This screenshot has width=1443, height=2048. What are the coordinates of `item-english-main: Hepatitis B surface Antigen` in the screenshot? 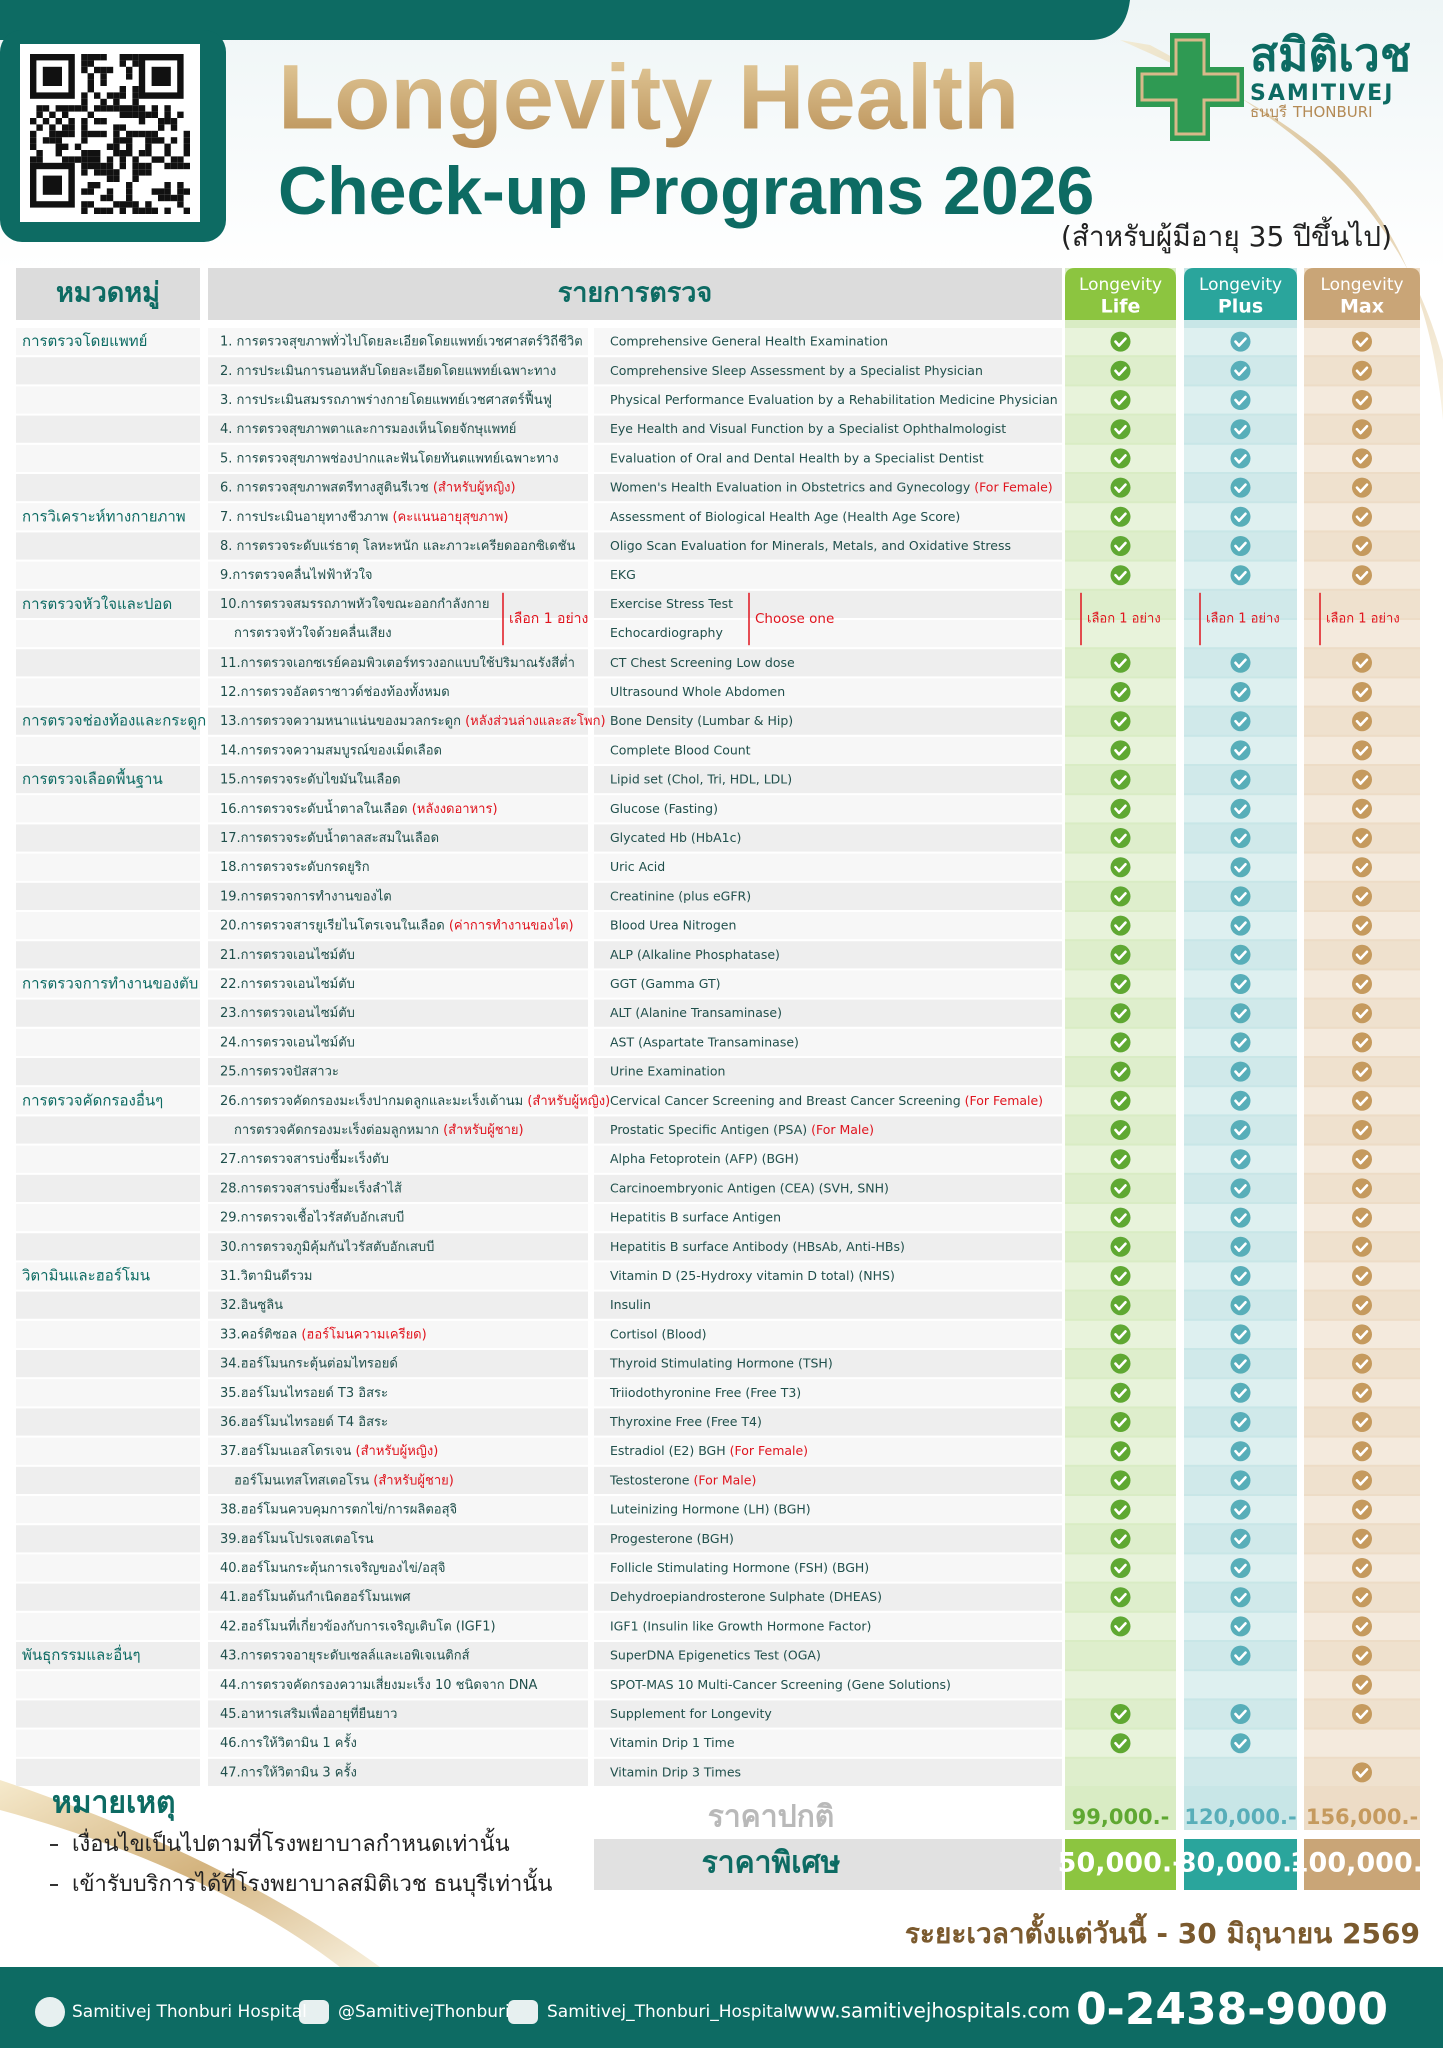 It's located at (695, 1216).